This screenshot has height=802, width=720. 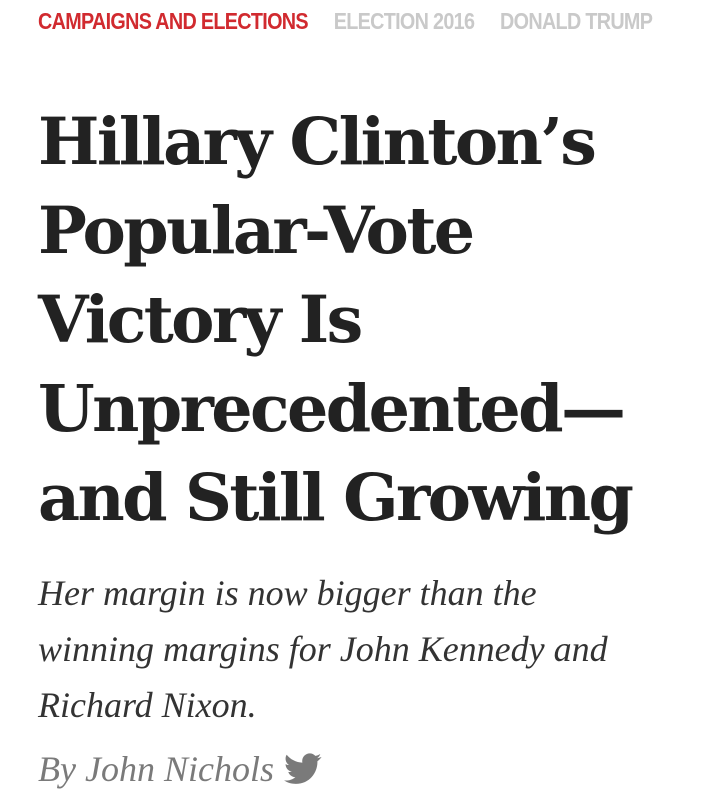 What do you see at coordinates (576, 21) in the screenshot?
I see `tag-donald-trump: DONALD TRUMP` at bounding box center [576, 21].